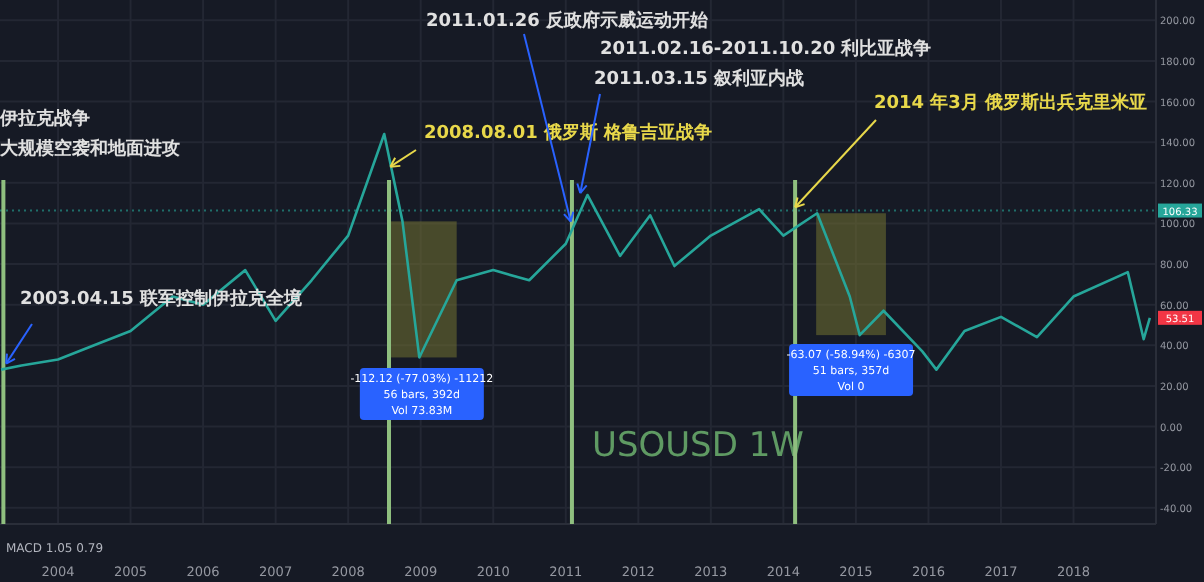  I want to click on annotation: 2014 年3月 俄罗斯出兵克里米亚, so click(1011, 103).